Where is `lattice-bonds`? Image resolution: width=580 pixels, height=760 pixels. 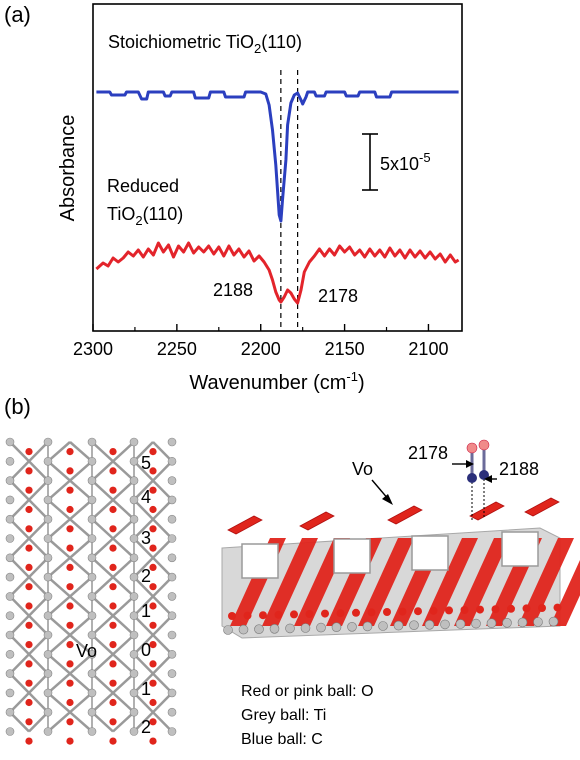
lattice-bonds is located at coordinates (91, 587).